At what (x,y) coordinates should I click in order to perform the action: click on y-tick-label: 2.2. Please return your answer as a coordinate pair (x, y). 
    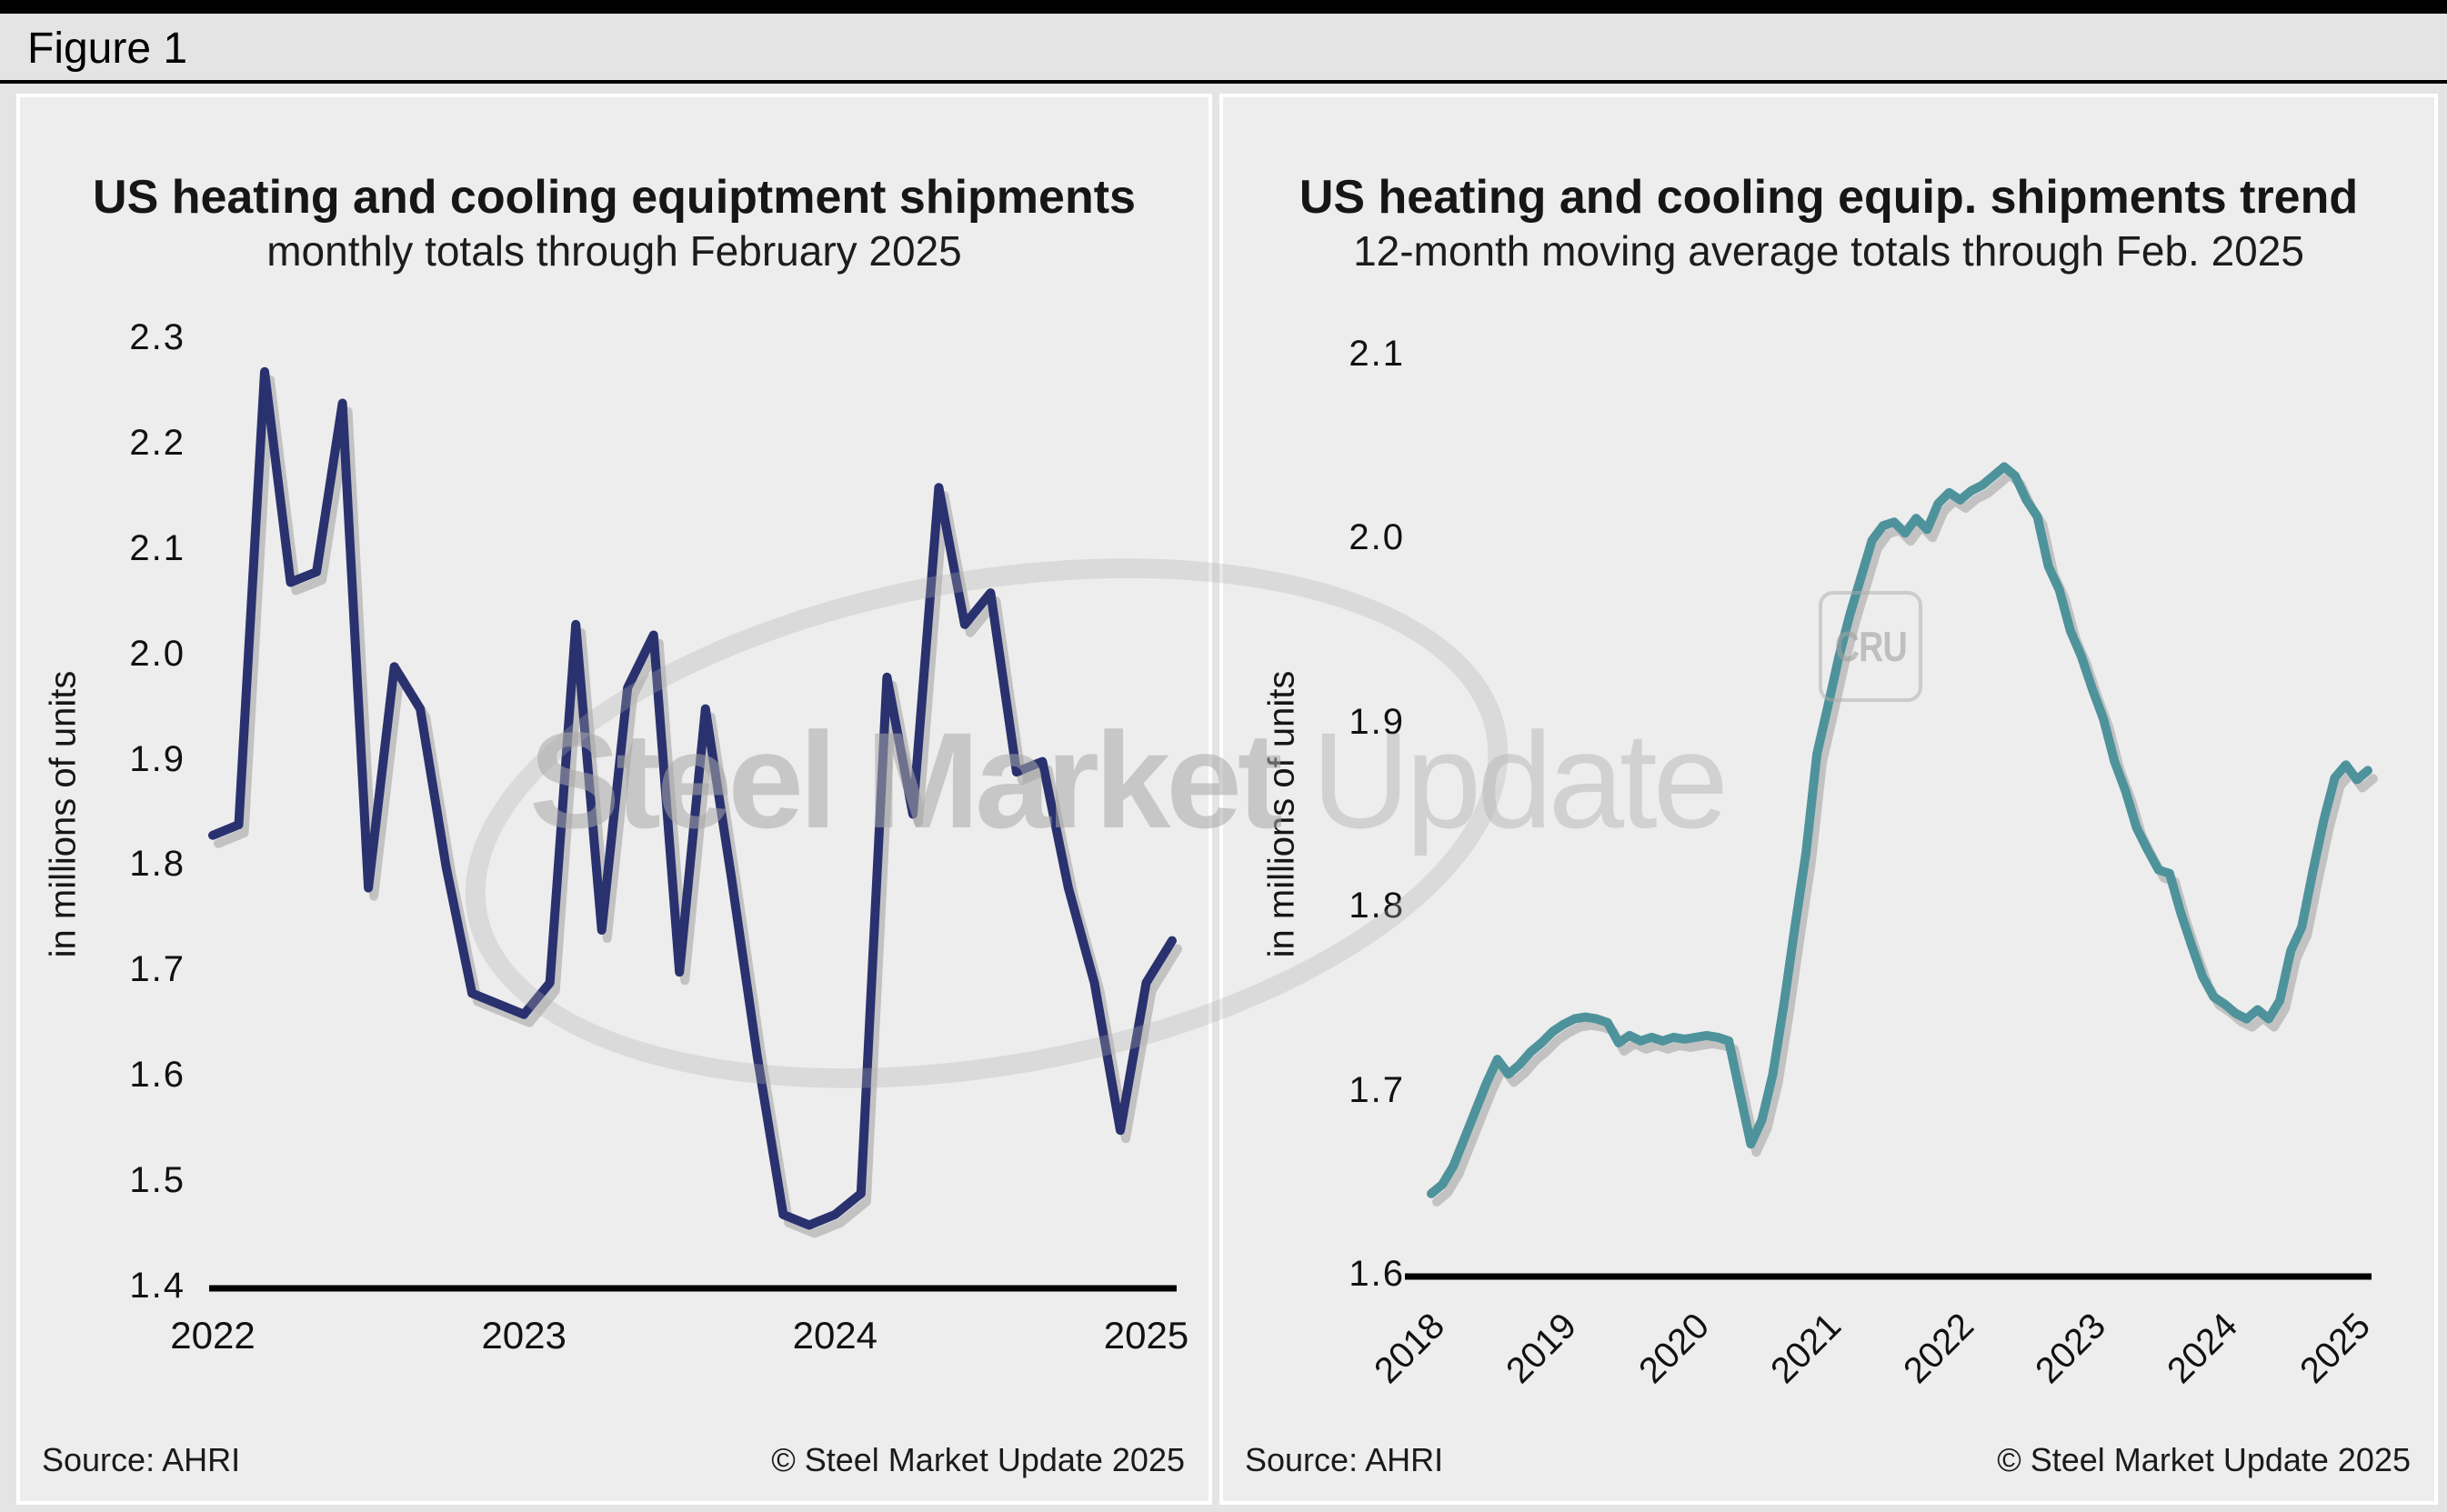
    Looking at the image, I should click on (158, 442).